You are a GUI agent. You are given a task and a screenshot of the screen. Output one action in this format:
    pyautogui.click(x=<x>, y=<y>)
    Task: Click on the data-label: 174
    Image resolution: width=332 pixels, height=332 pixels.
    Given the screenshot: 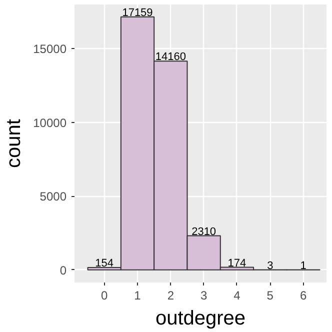 What is the action you would take?
    pyautogui.click(x=237, y=263)
    